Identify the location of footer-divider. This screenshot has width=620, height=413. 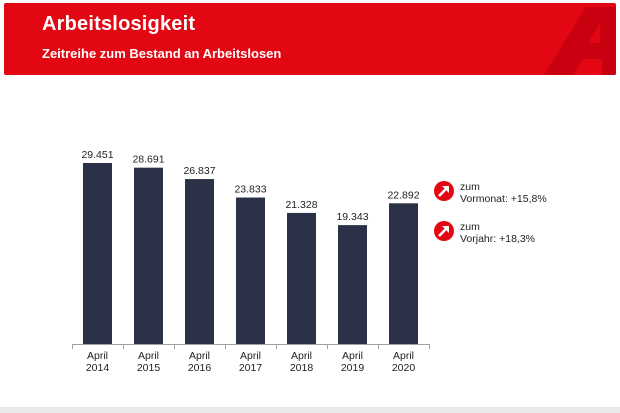
(310, 410).